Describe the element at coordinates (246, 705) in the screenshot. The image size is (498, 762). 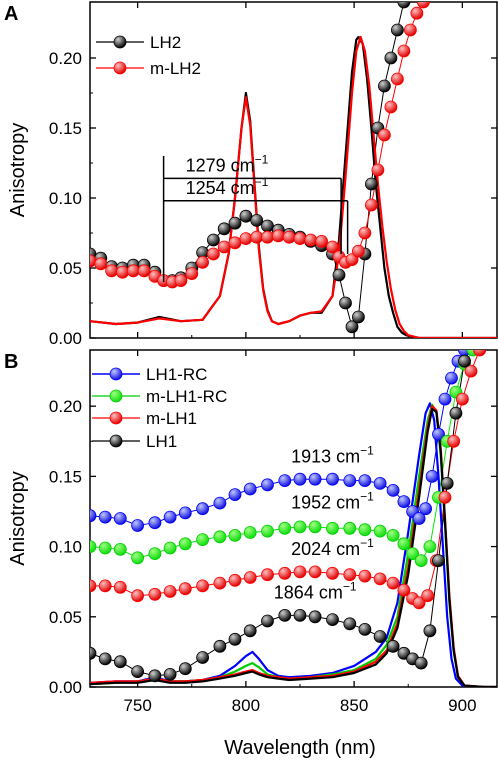
I see `x-tick-label: 800` at that location.